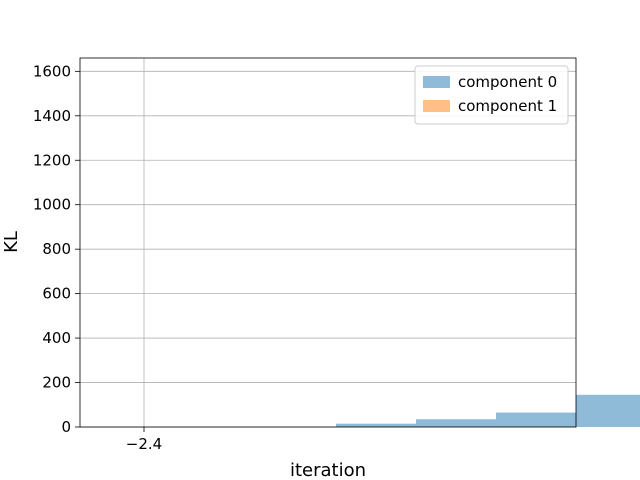 The height and width of the screenshot is (480, 640). Describe the element at coordinates (144, 444) in the screenshot. I see `x-tick-label: −2.4` at that location.